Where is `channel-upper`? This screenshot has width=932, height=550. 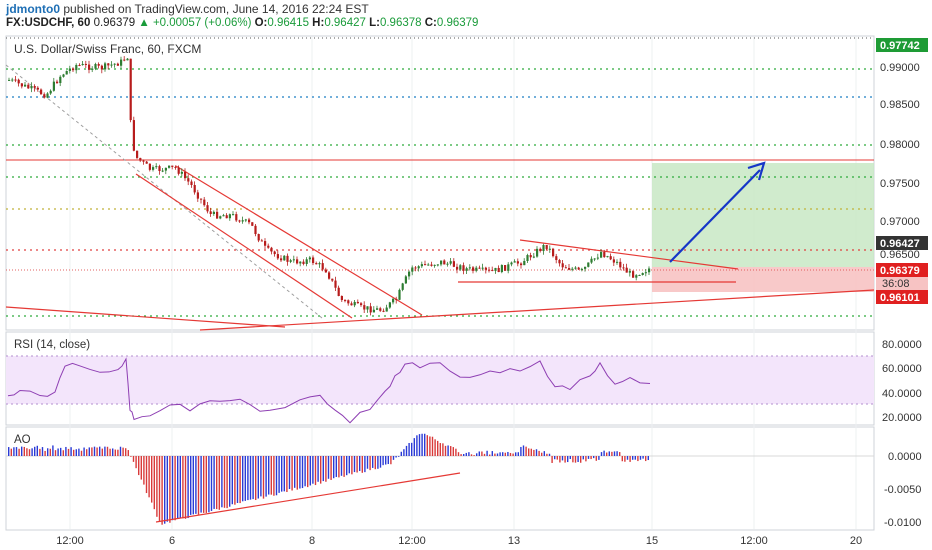 channel-upper is located at coordinates (299, 240).